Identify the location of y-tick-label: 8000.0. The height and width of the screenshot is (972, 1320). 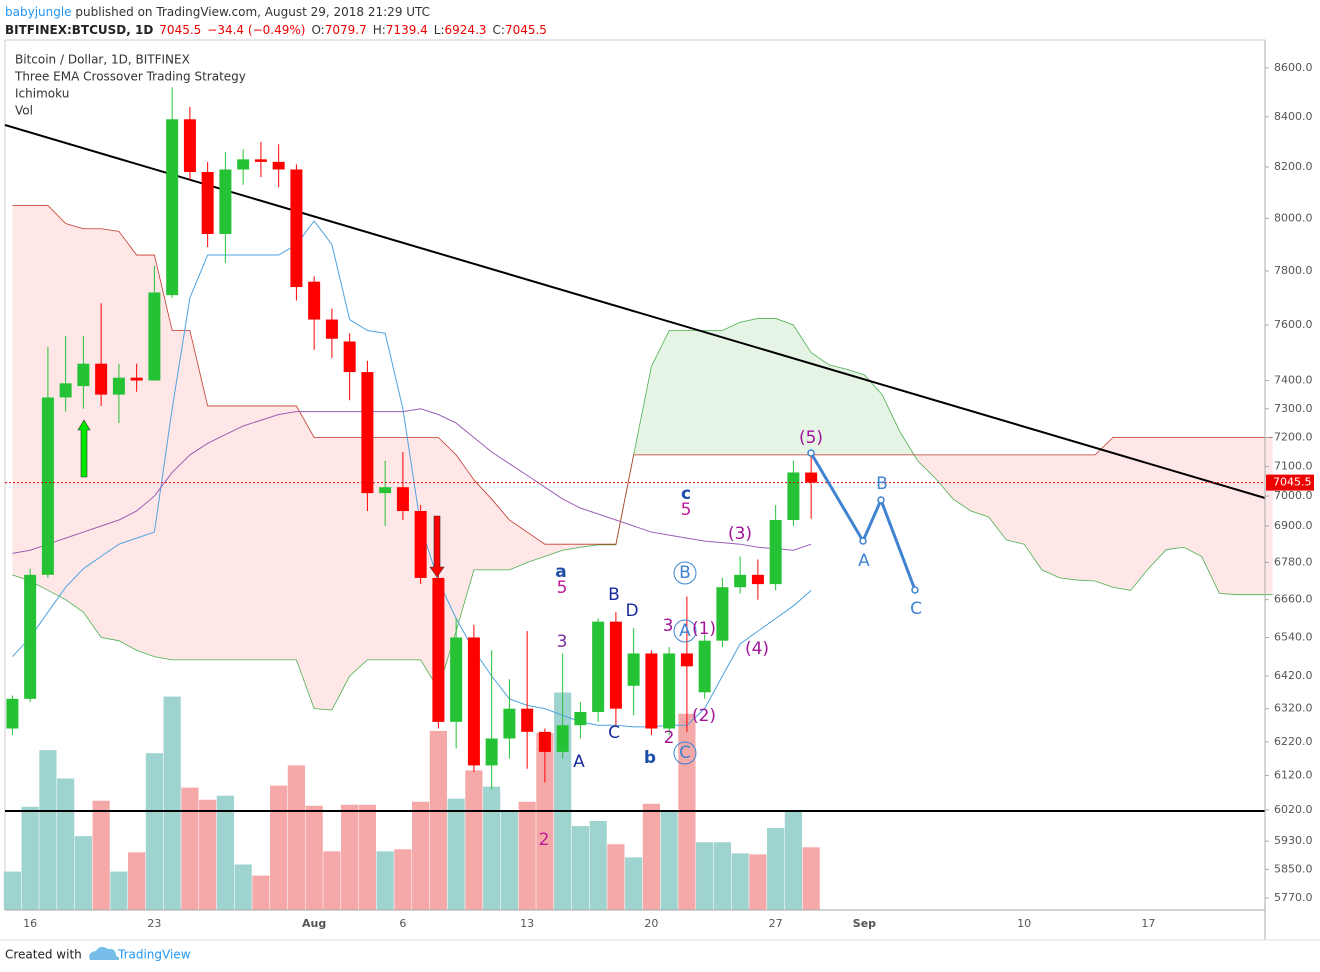
(1293, 217).